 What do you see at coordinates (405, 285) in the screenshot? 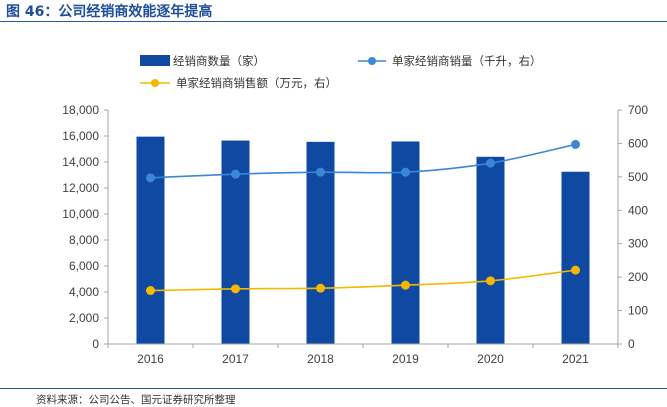
I see `sales-point-2019` at bounding box center [405, 285].